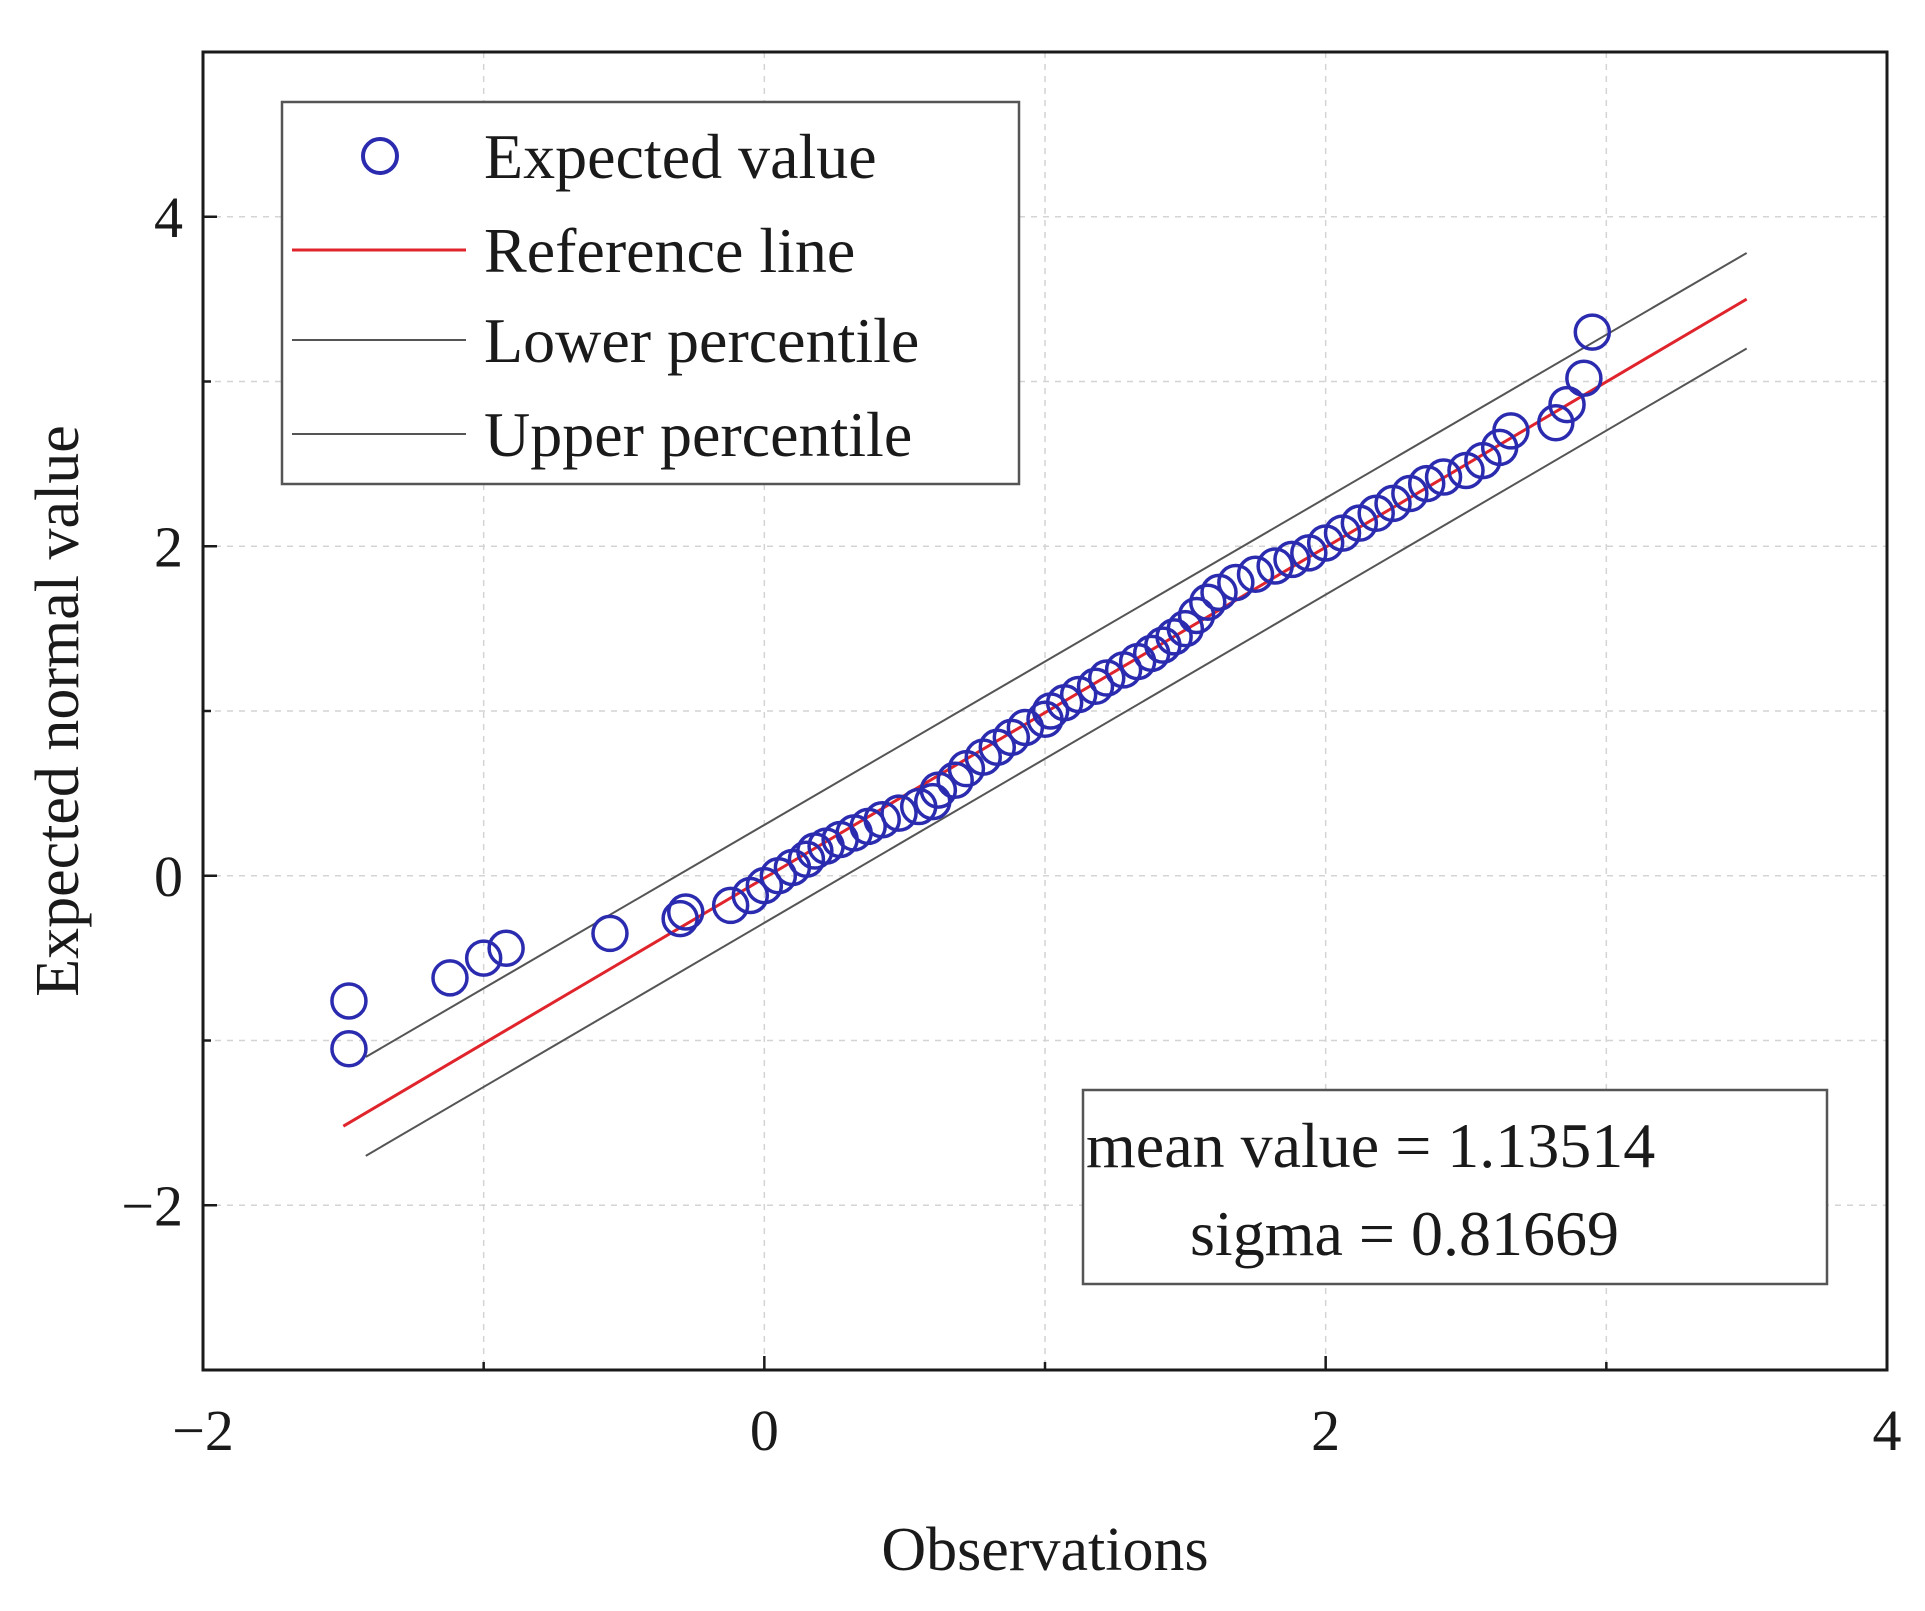 This screenshot has width=1925, height=1611. I want to click on stats-box-frame, so click(1455, 1187).